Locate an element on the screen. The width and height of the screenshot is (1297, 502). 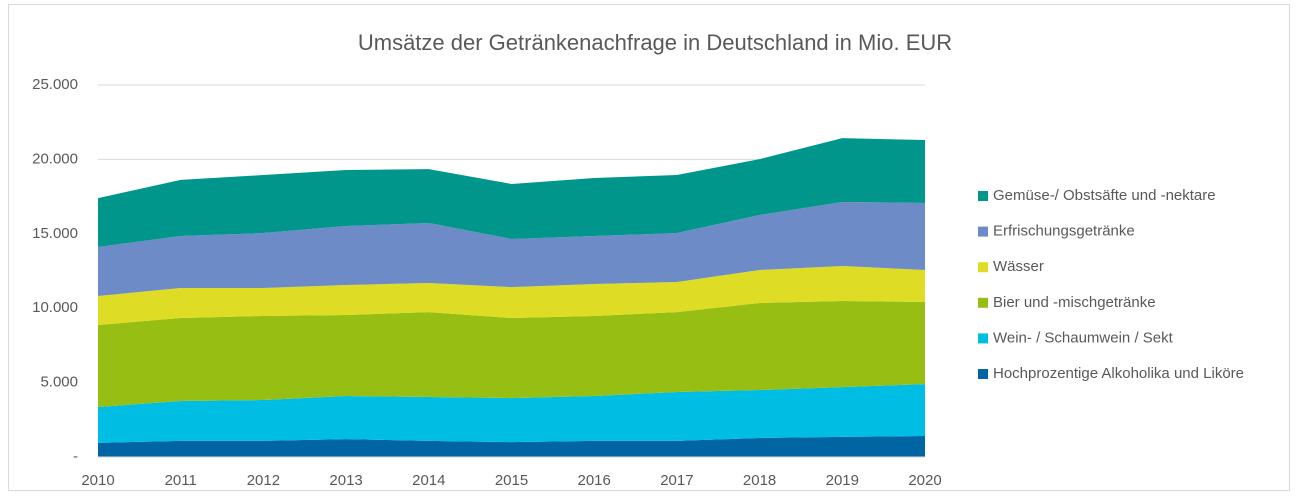
x-tick-label: 2015 is located at coordinates (511, 480).